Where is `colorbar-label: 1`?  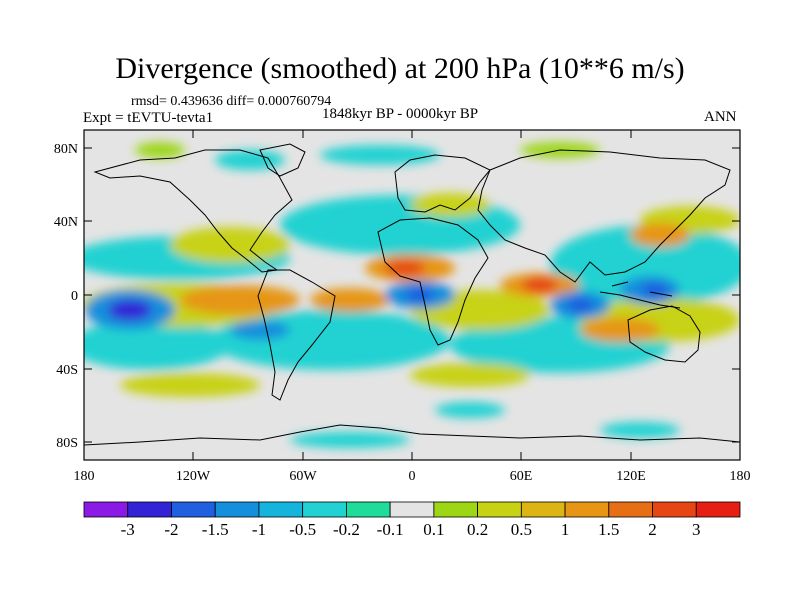 colorbar-label: 1 is located at coordinates (565, 529).